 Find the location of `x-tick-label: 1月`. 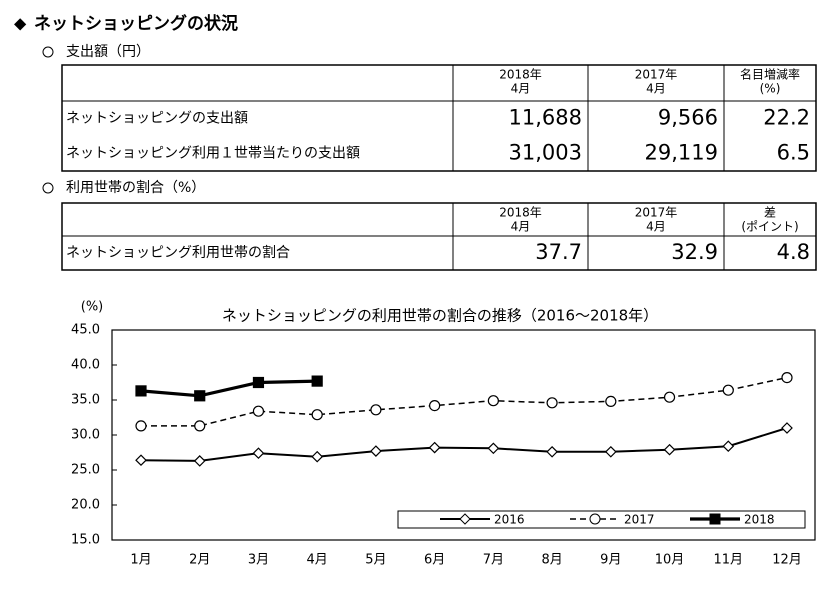

x-tick-label: 1月 is located at coordinates (140, 560).